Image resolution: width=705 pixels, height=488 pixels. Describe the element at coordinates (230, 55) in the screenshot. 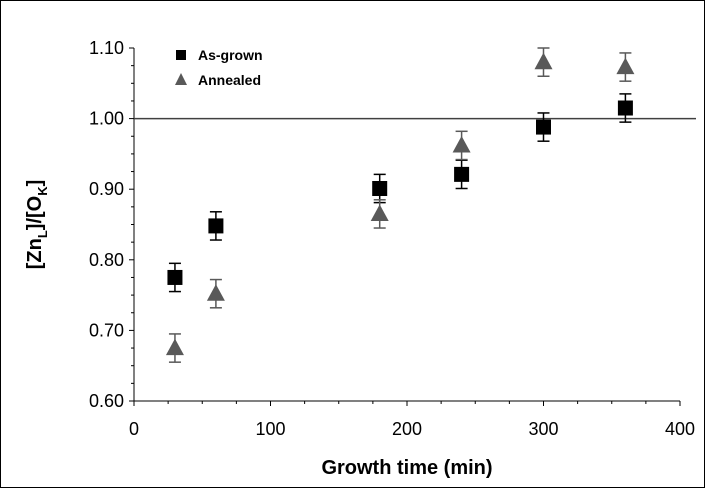

I see `legend-label-as-grown: As-grown` at that location.